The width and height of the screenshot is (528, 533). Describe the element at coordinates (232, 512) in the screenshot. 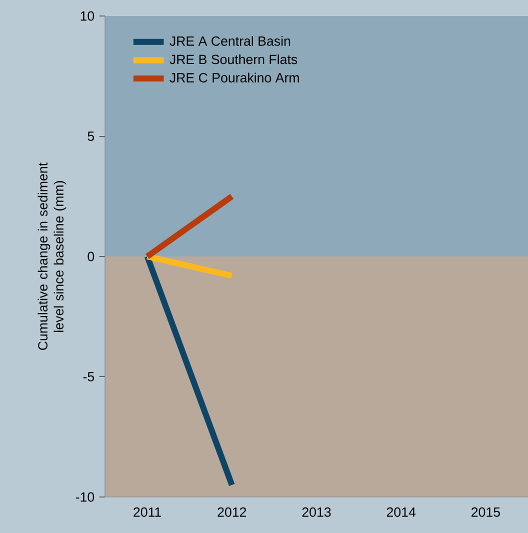

I see `x-tick-label: 2012` at that location.